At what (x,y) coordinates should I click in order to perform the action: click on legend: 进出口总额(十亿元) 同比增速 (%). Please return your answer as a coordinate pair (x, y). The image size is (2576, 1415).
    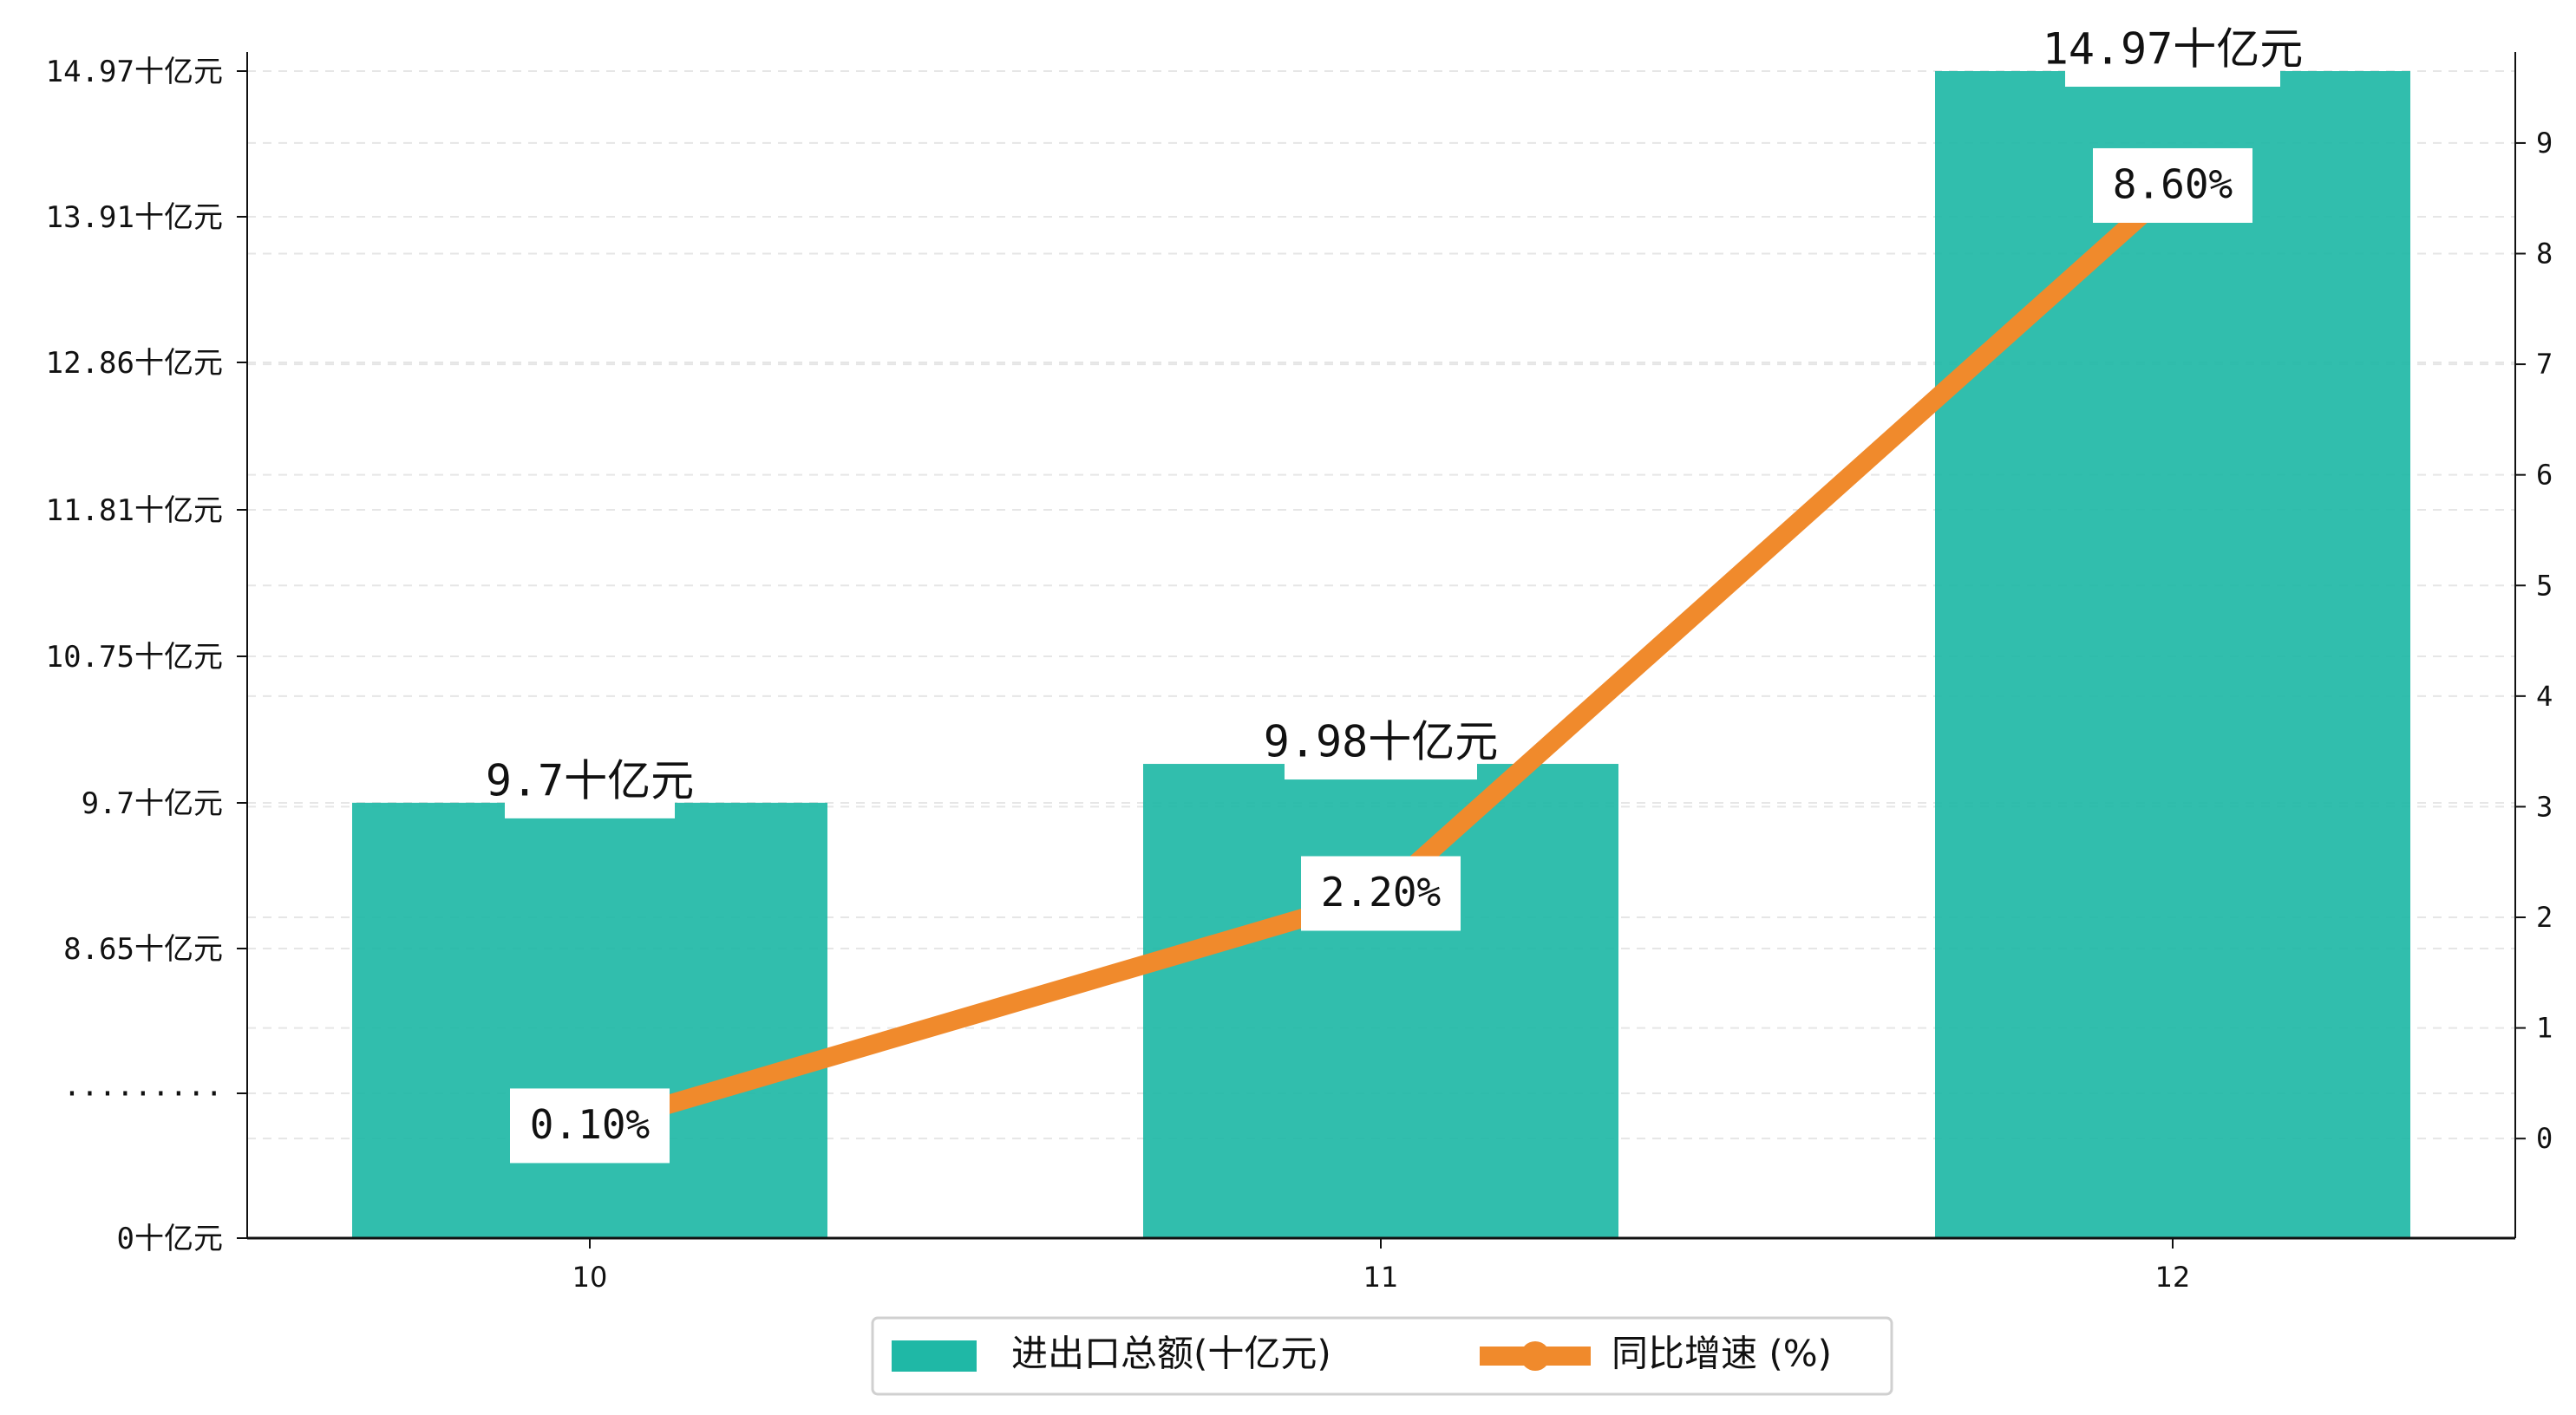
    Looking at the image, I should click on (1382, 1356).